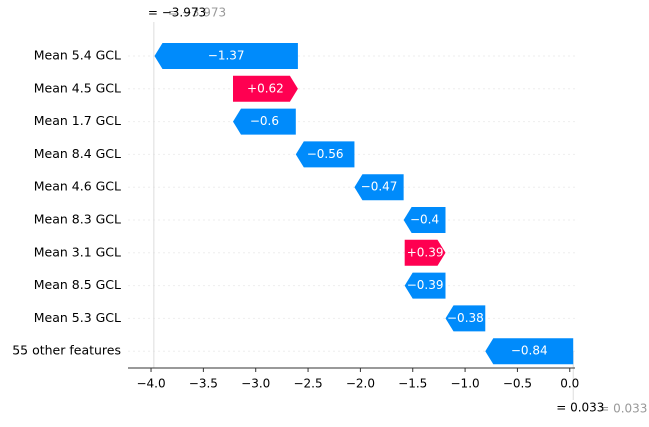 This screenshot has width=649, height=427. What do you see at coordinates (360, 384) in the screenshot?
I see `x-tick-label: −2.0` at bounding box center [360, 384].